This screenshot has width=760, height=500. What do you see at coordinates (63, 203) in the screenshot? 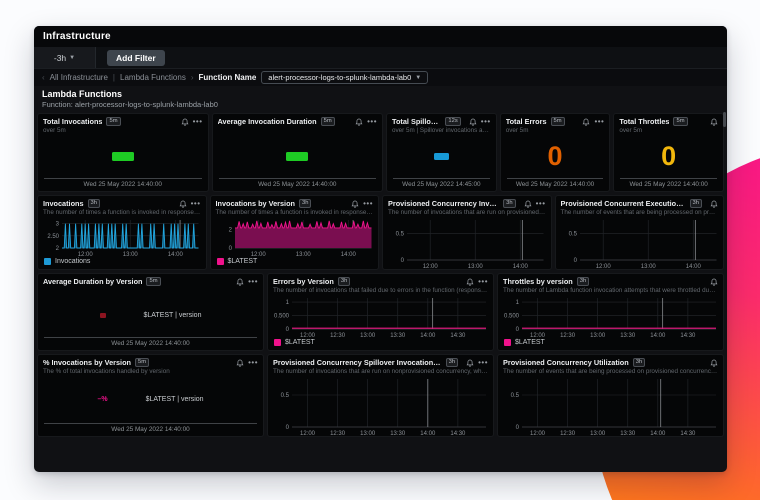
I see `panel-title: Invocations` at bounding box center [63, 203].